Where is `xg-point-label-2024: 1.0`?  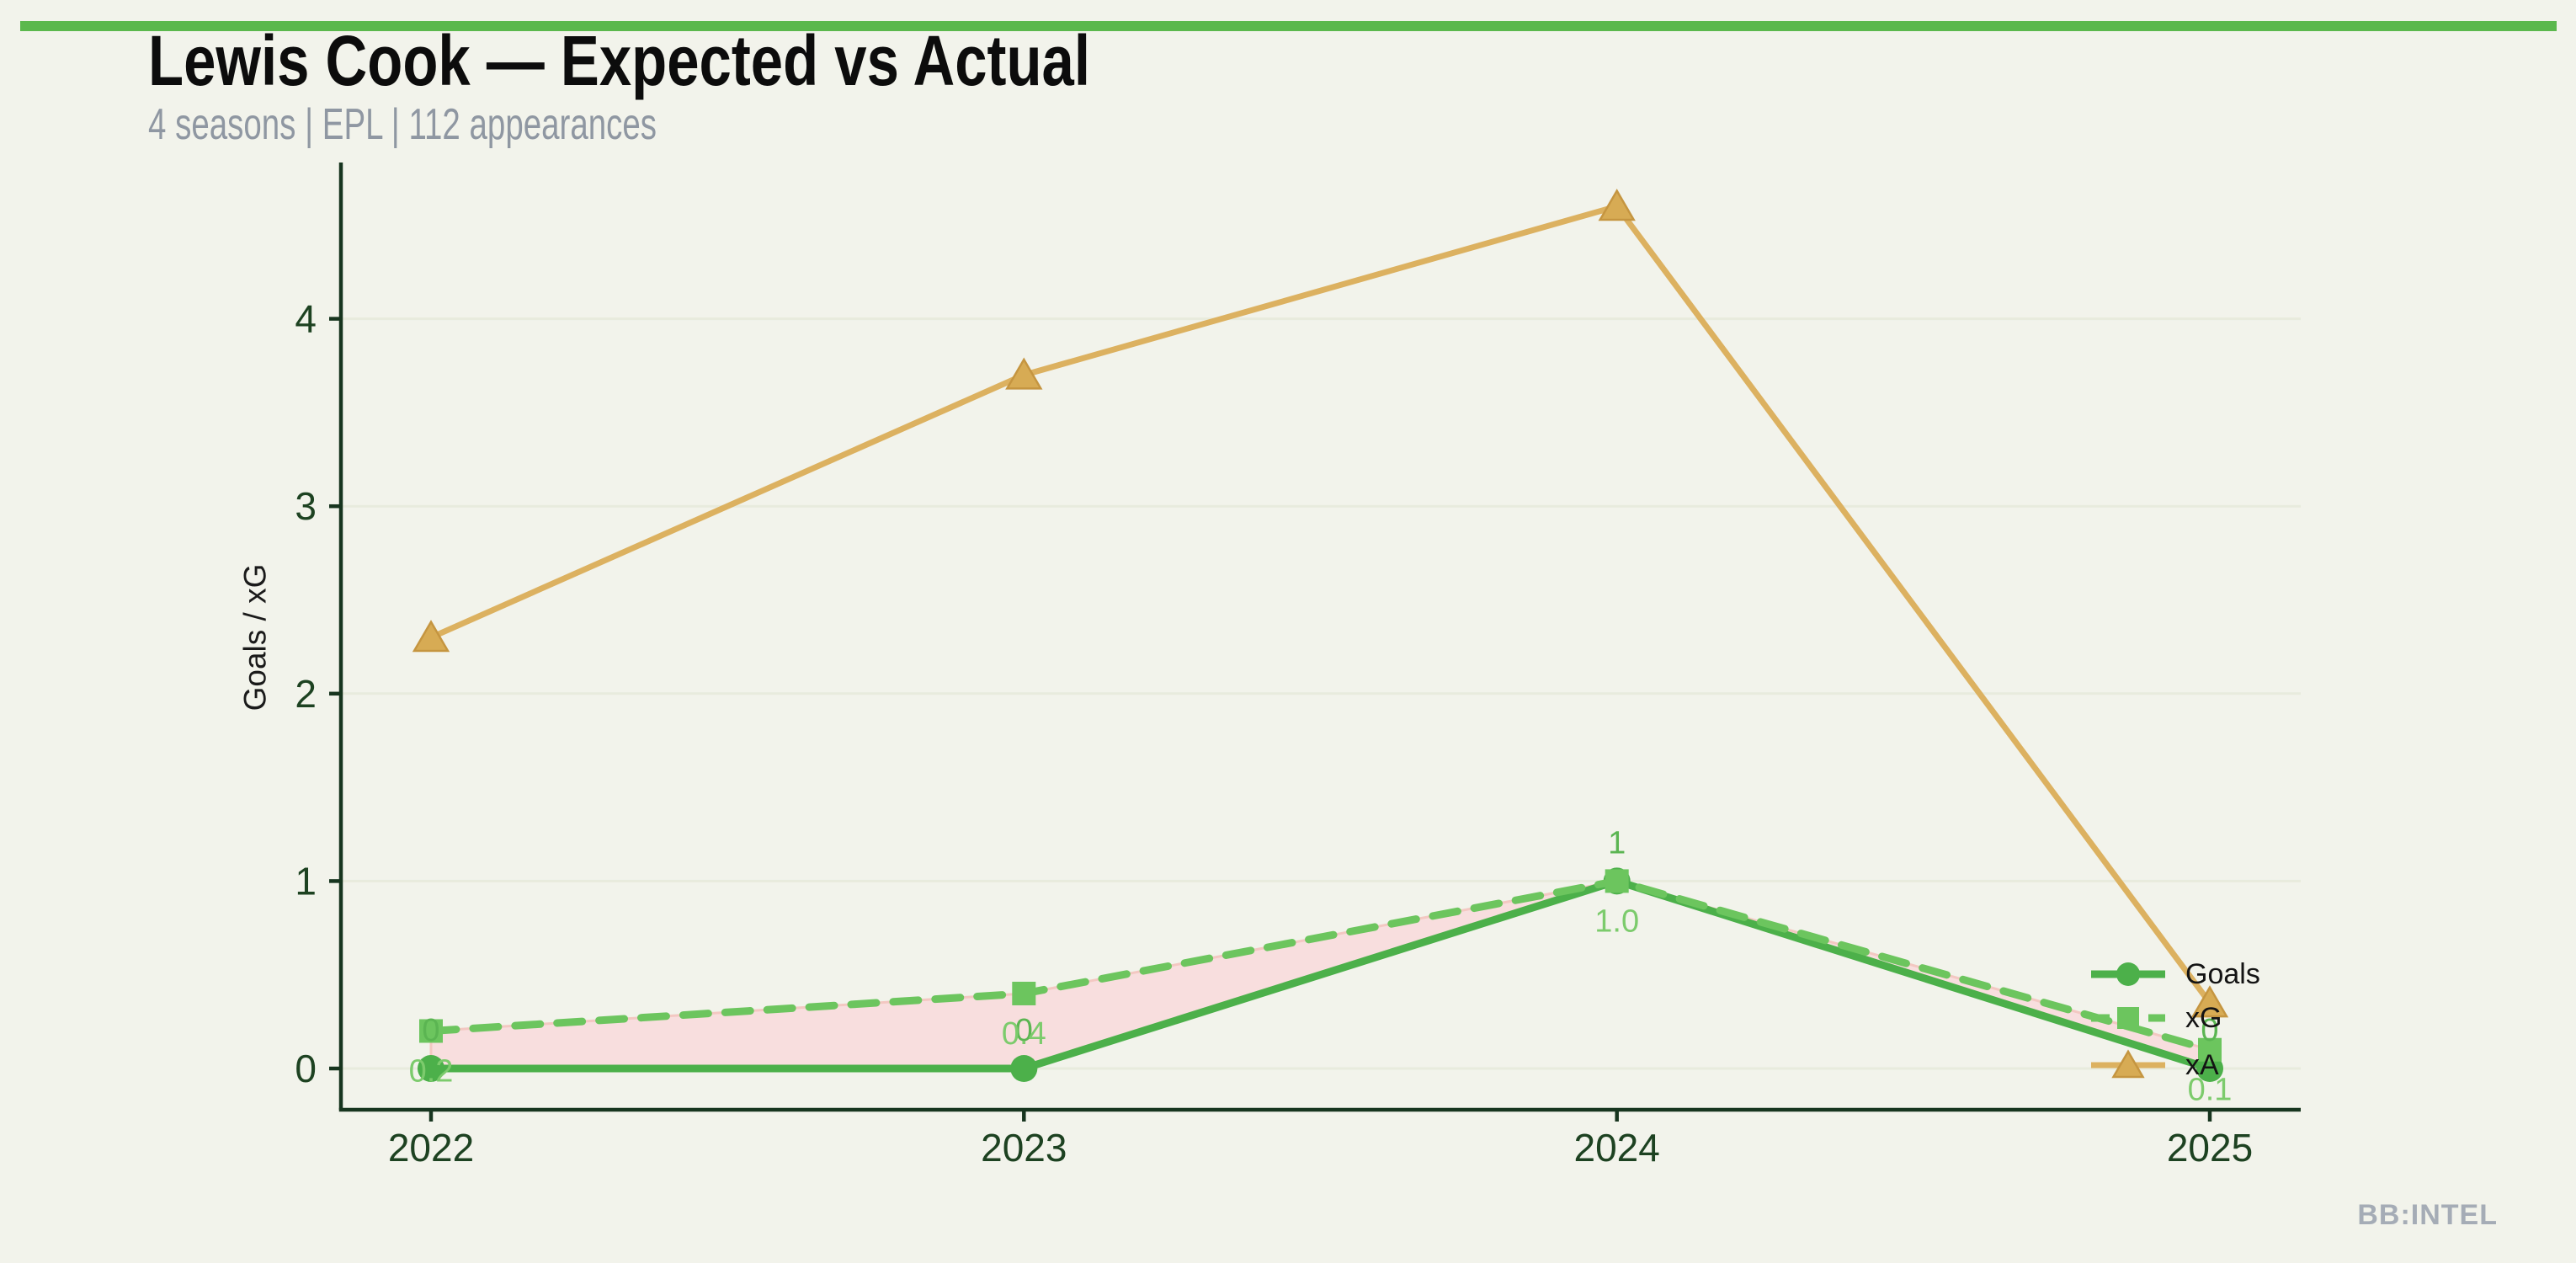 xg-point-label-2024: 1.0 is located at coordinates (1617, 921).